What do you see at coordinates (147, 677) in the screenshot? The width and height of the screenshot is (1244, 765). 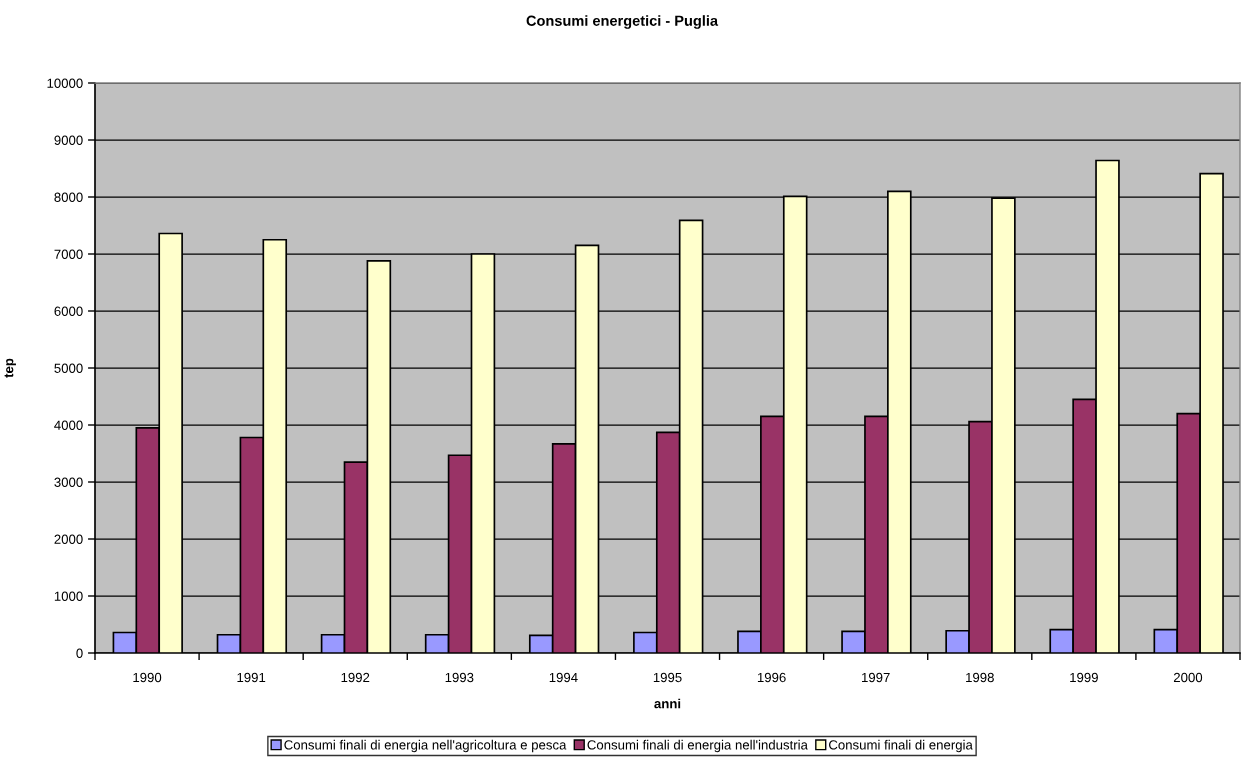 I see `x-tick-label: 1990` at bounding box center [147, 677].